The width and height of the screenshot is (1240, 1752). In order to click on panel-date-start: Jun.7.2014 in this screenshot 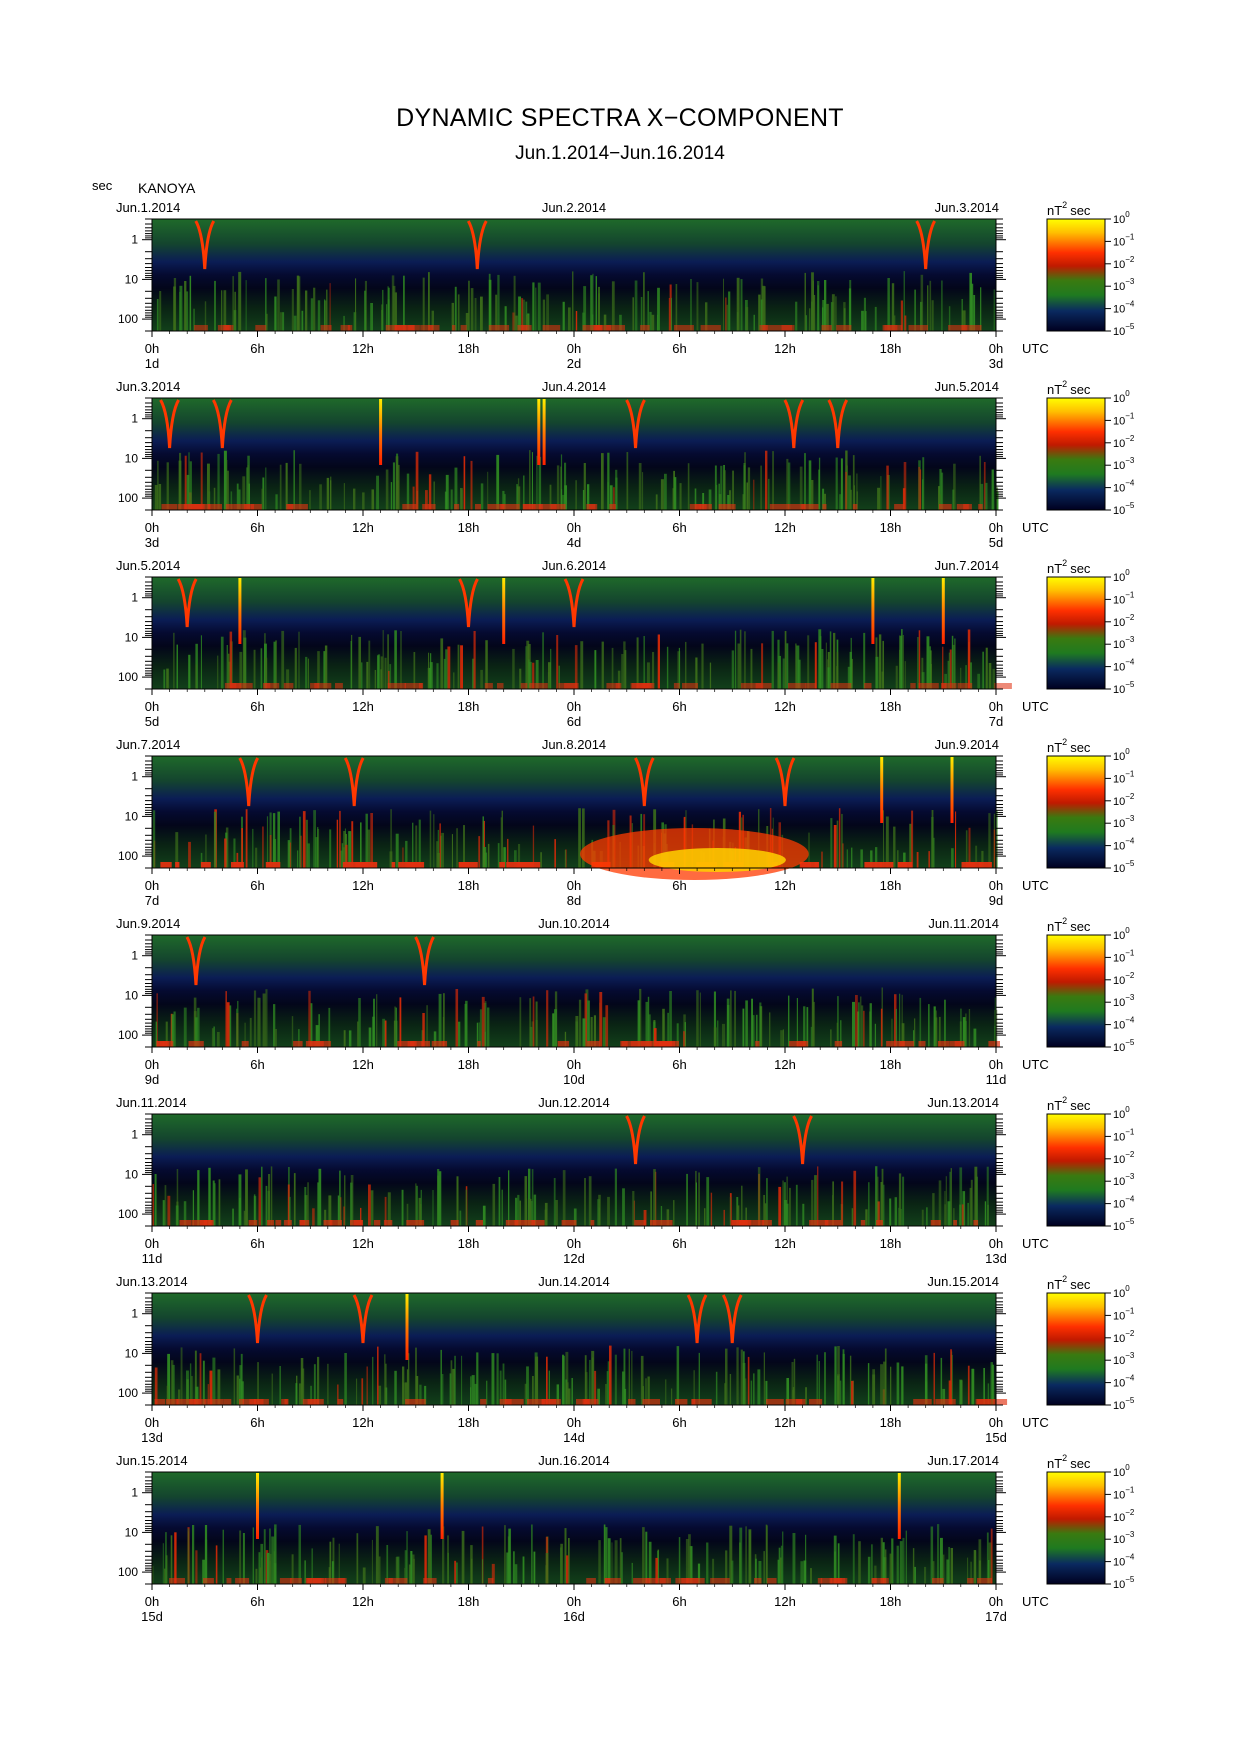, I will do `click(148, 744)`.